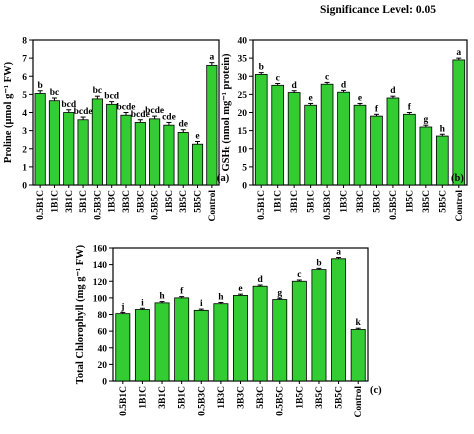 The image size is (474, 434). What do you see at coordinates (243, 150) in the screenshot?
I see `y-tick-label: 10` at bounding box center [243, 150].